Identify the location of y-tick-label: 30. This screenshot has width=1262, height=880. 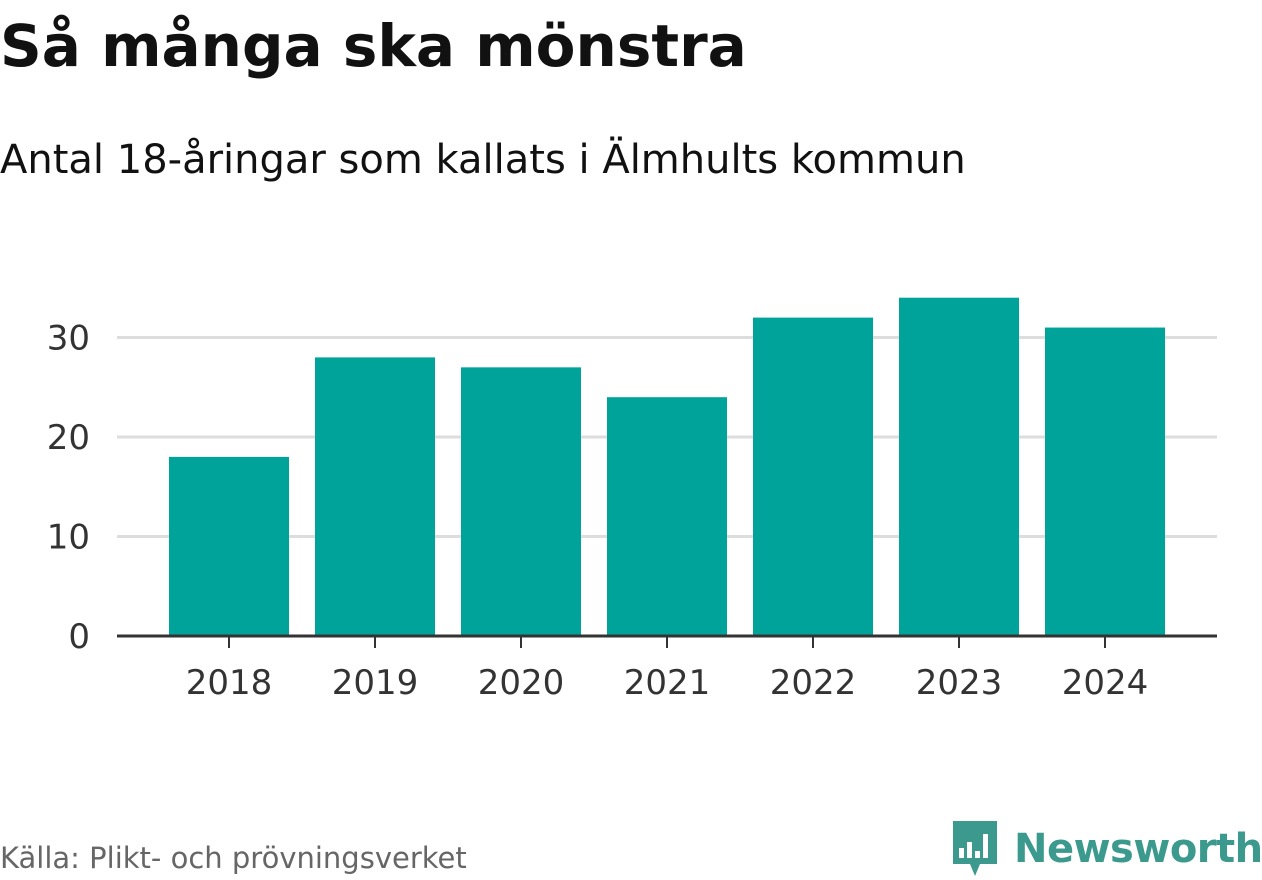
(68, 339).